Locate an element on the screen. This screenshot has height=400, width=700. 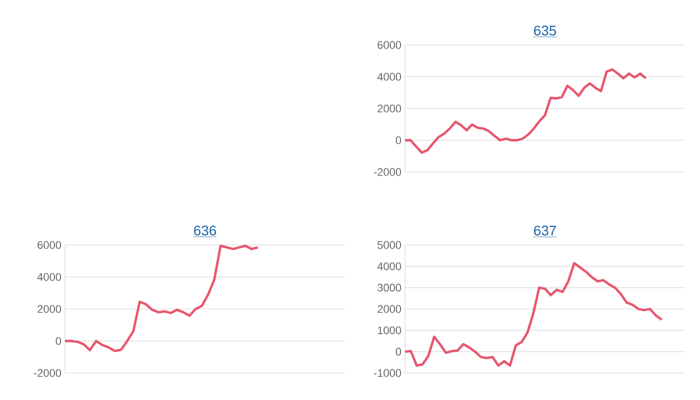
y-tick-label: 5000 is located at coordinates (390, 245).